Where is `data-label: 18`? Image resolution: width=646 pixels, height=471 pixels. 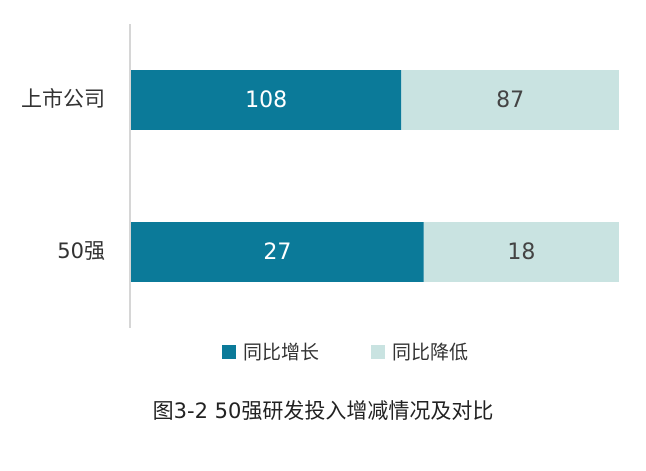 data-label: 18 is located at coordinates (521, 252).